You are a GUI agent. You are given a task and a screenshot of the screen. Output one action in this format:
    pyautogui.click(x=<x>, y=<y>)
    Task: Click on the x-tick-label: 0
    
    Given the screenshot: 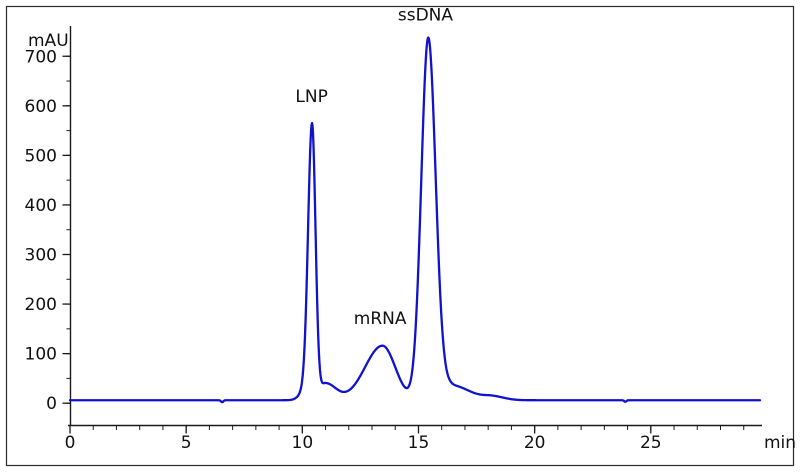 What is the action you would take?
    pyautogui.click(x=70, y=443)
    